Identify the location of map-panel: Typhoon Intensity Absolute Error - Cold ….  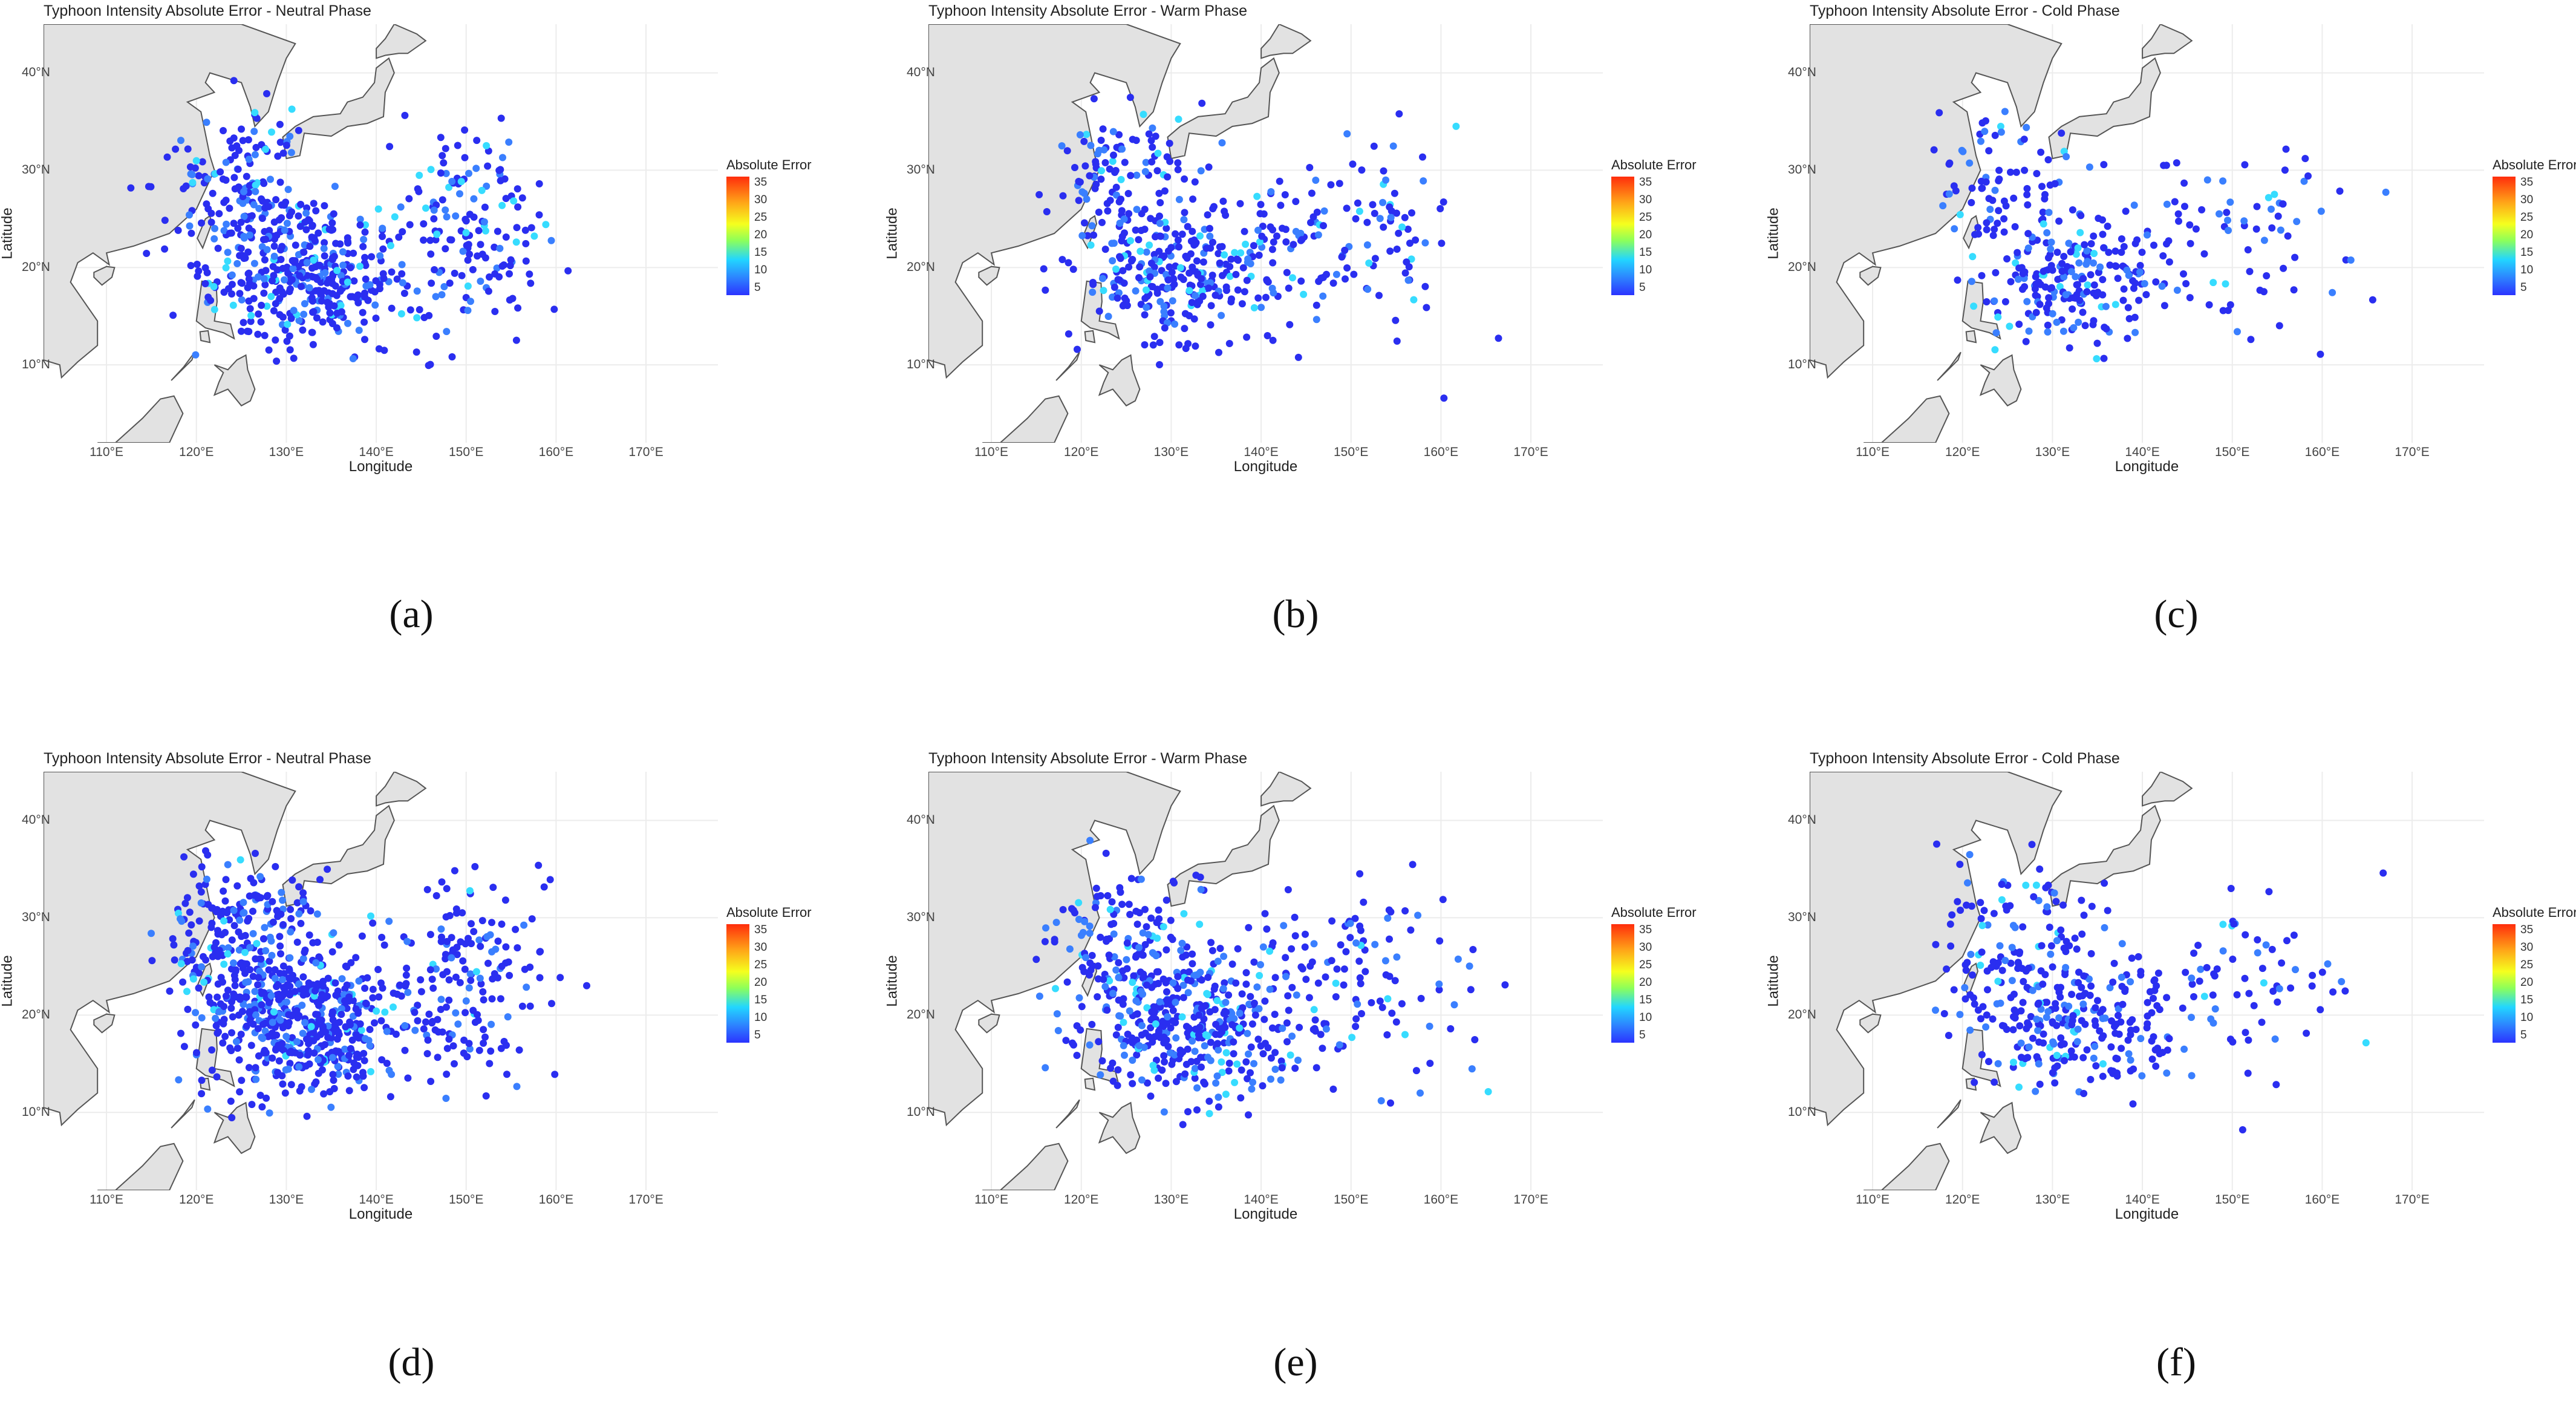
(2171, 1074).